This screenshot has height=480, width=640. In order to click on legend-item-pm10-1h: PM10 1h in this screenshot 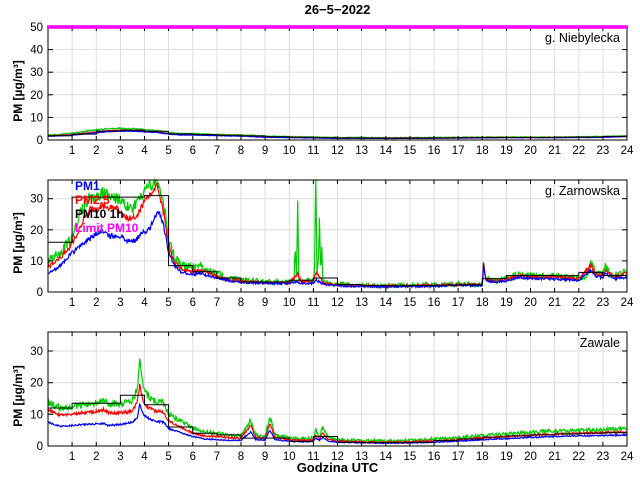, I will do `click(99, 214)`.